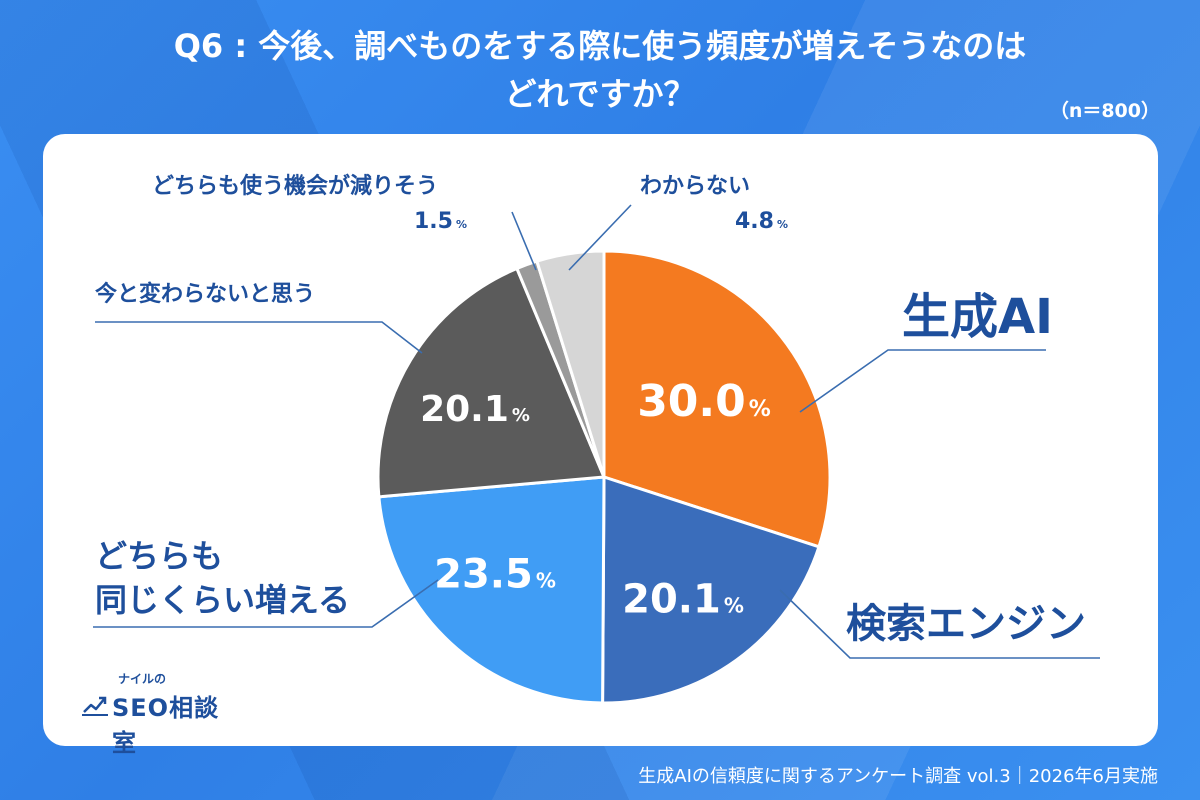  What do you see at coordinates (600, 94) in the screenshot?
I see `chart-title-line2: どれですか？` at bounding box center [600, 94].